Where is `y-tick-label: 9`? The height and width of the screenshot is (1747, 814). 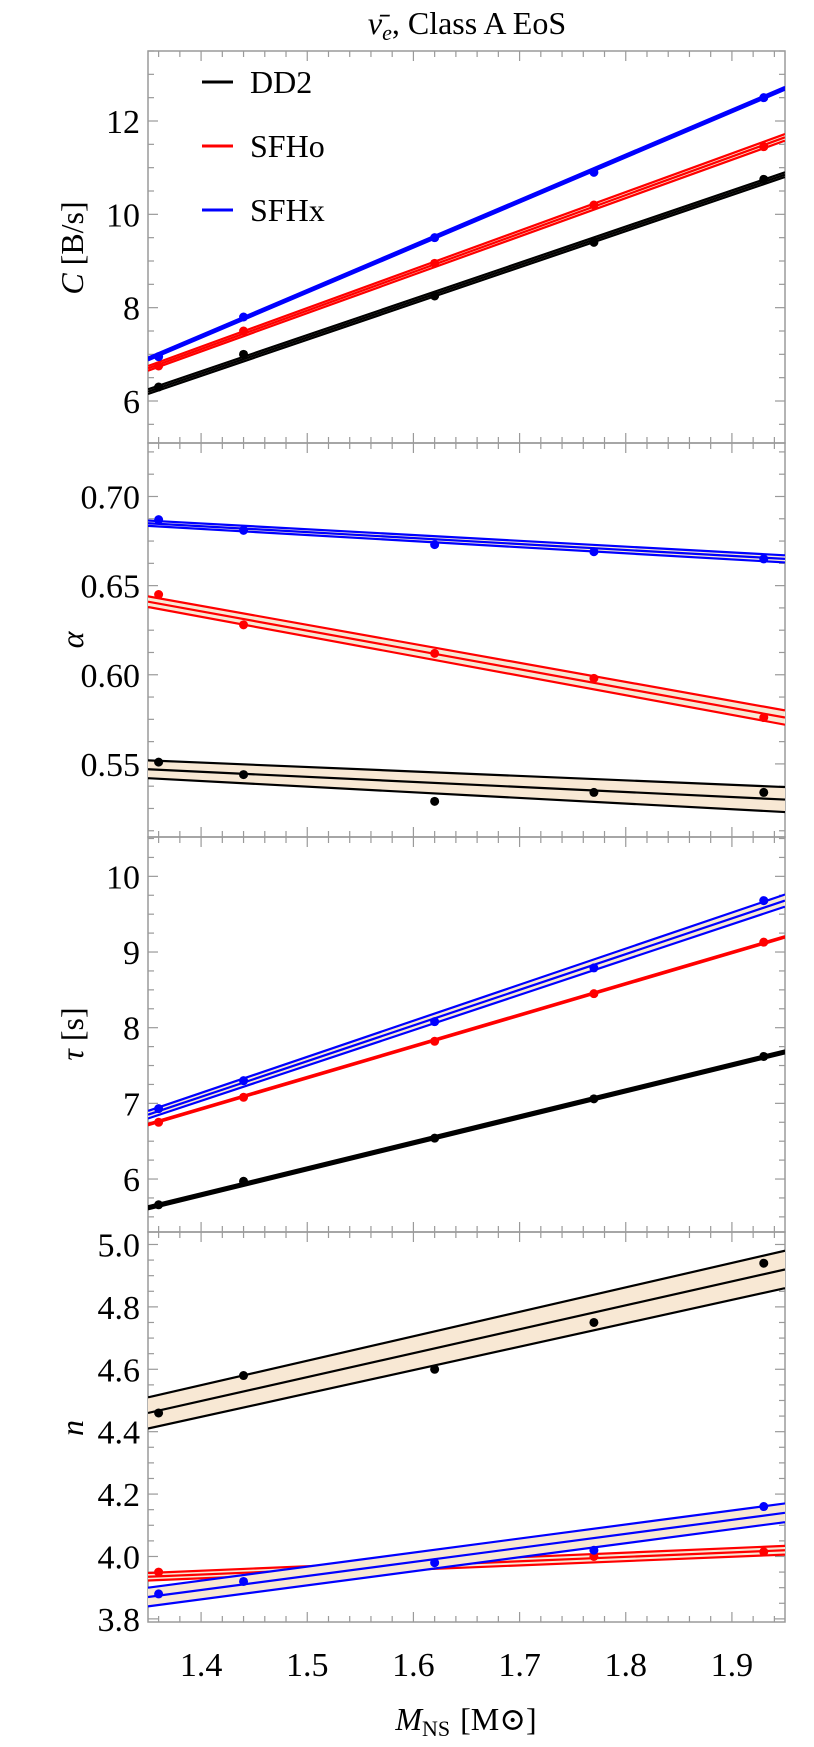
y-tick-label: 9 is located at coordinates (131, 953).